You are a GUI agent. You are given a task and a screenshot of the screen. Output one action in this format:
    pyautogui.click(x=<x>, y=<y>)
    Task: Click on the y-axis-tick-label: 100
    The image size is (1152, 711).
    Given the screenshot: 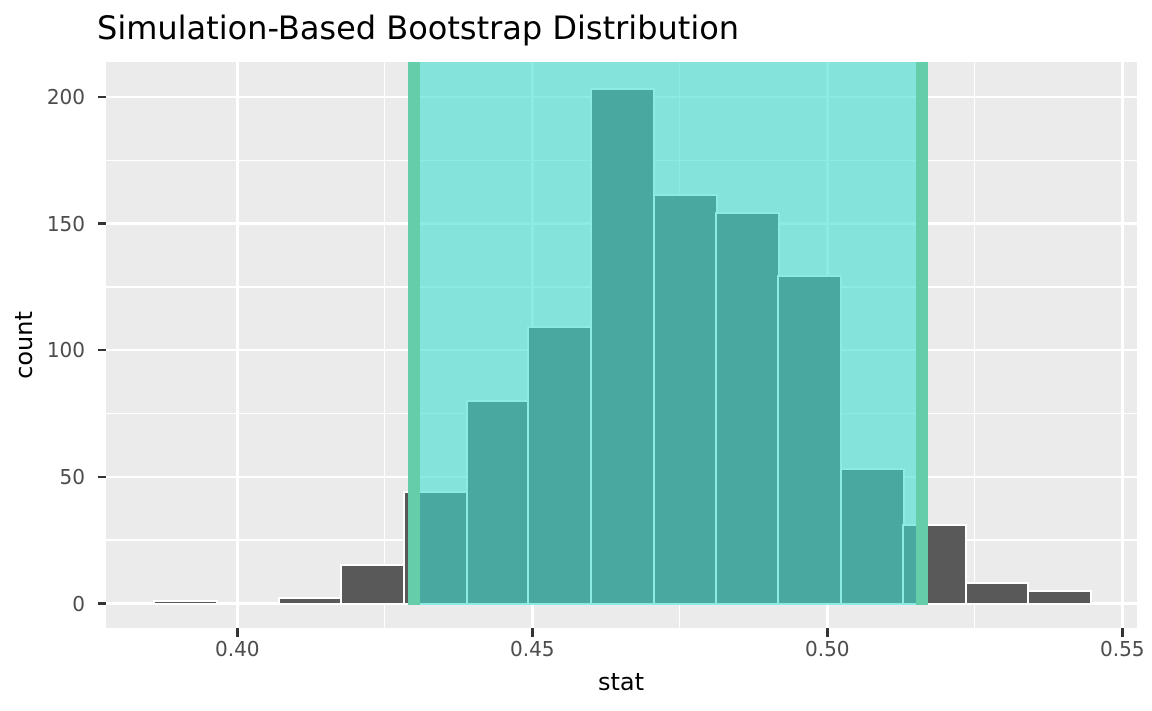 What is the action you would take?
    pyautogui.click(x=65, y=350)
    